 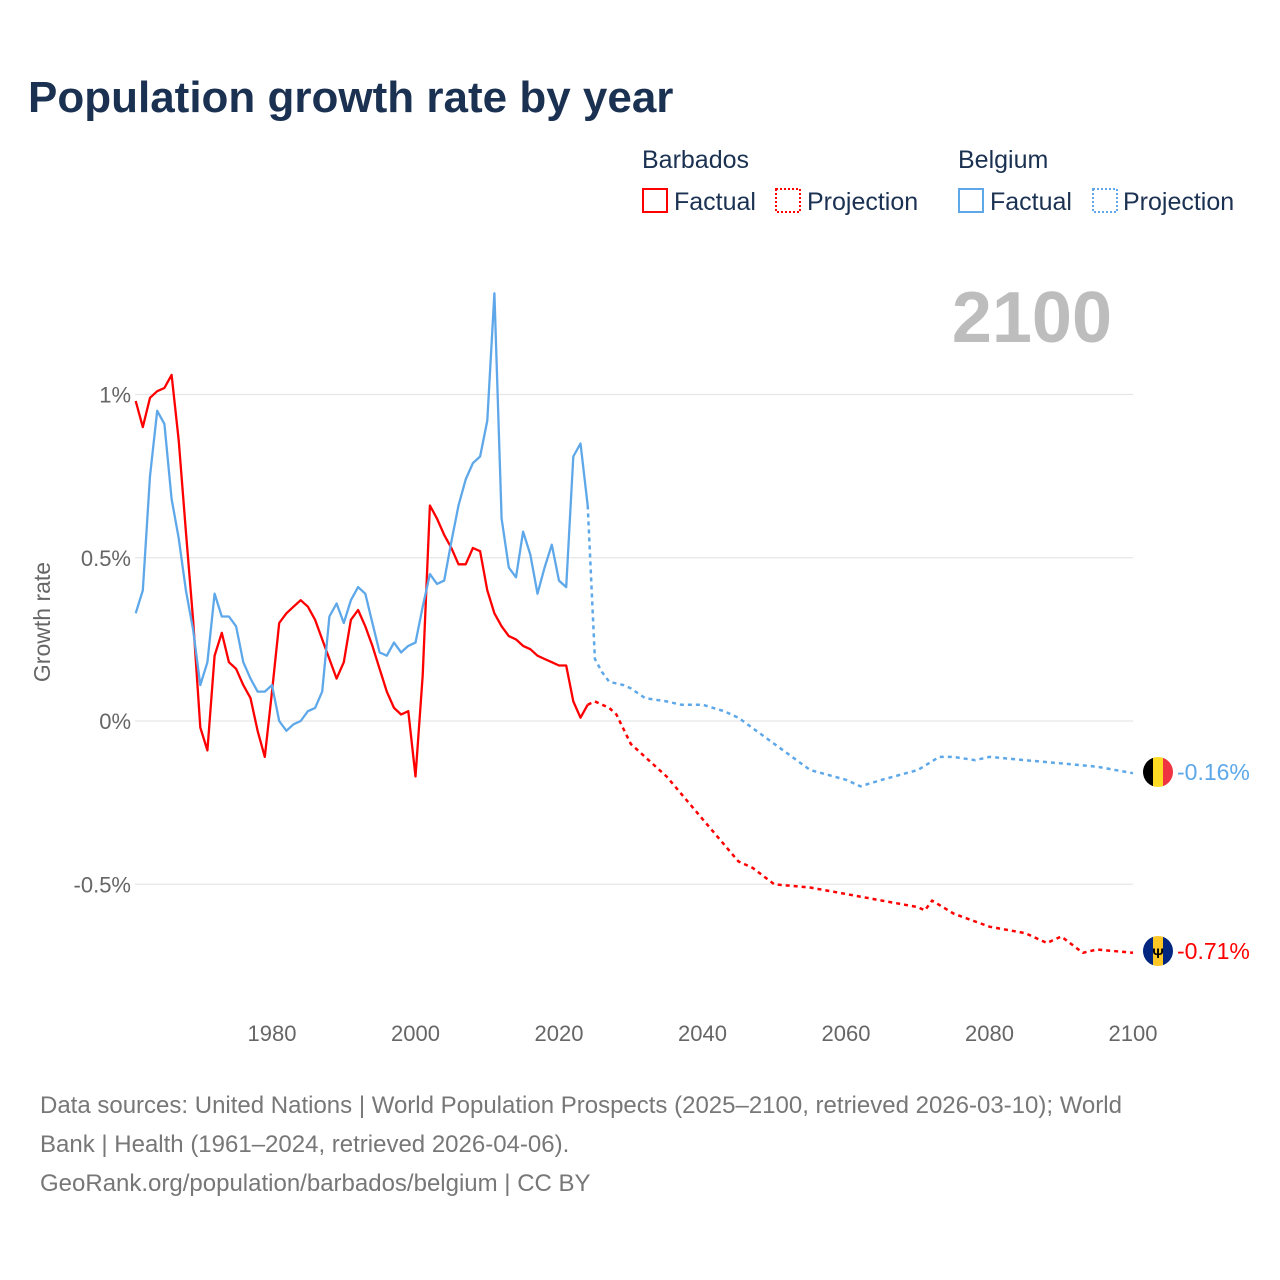 What do you see at coordinates (42, 622) in the screenshot?
I see `y-axis-label: Growth rate` at bounding box center [42, 622].